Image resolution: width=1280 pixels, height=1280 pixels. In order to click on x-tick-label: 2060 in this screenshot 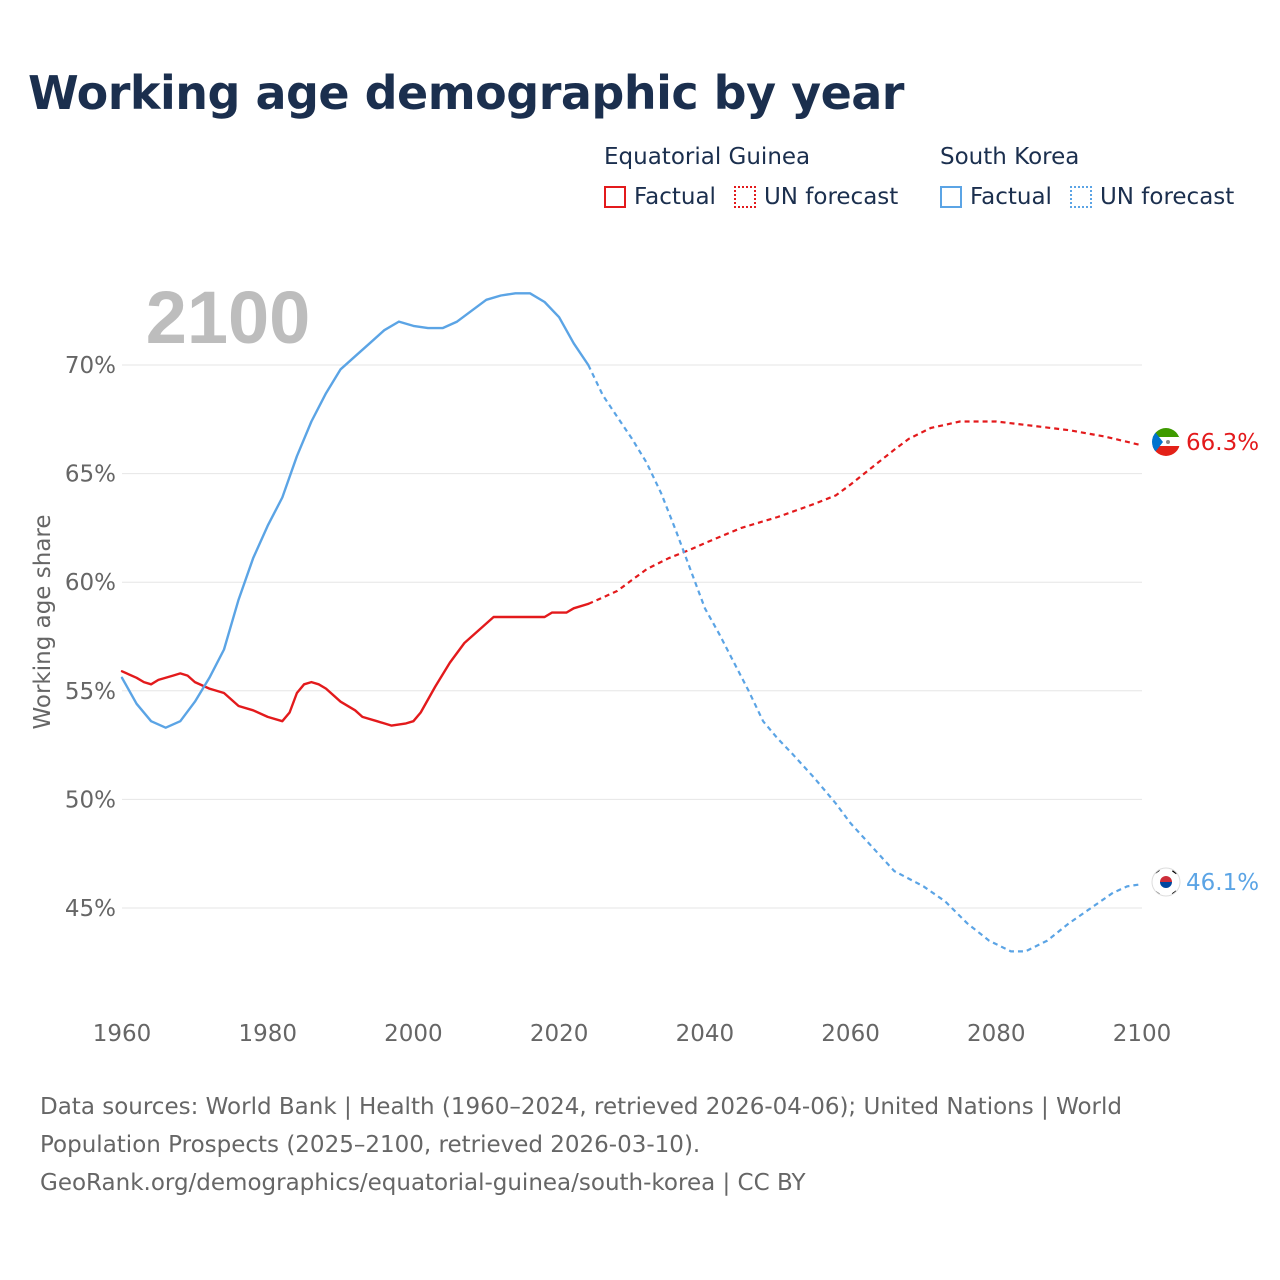, I will do `click(850, 1034)`.